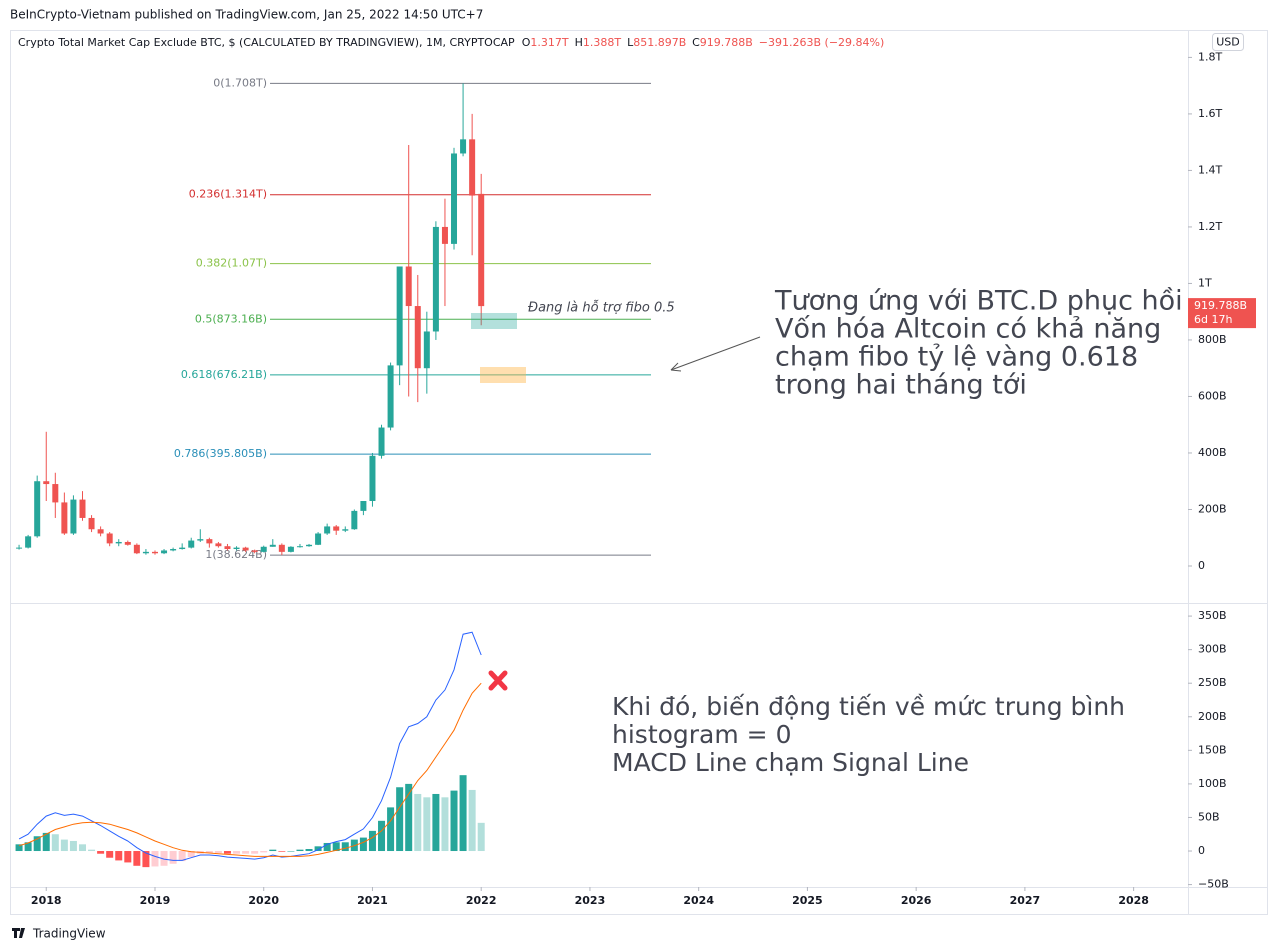  Describe the element at coordinates (1212, 395) in the screenshot. I see `y-tick-label: 600B` at that location.